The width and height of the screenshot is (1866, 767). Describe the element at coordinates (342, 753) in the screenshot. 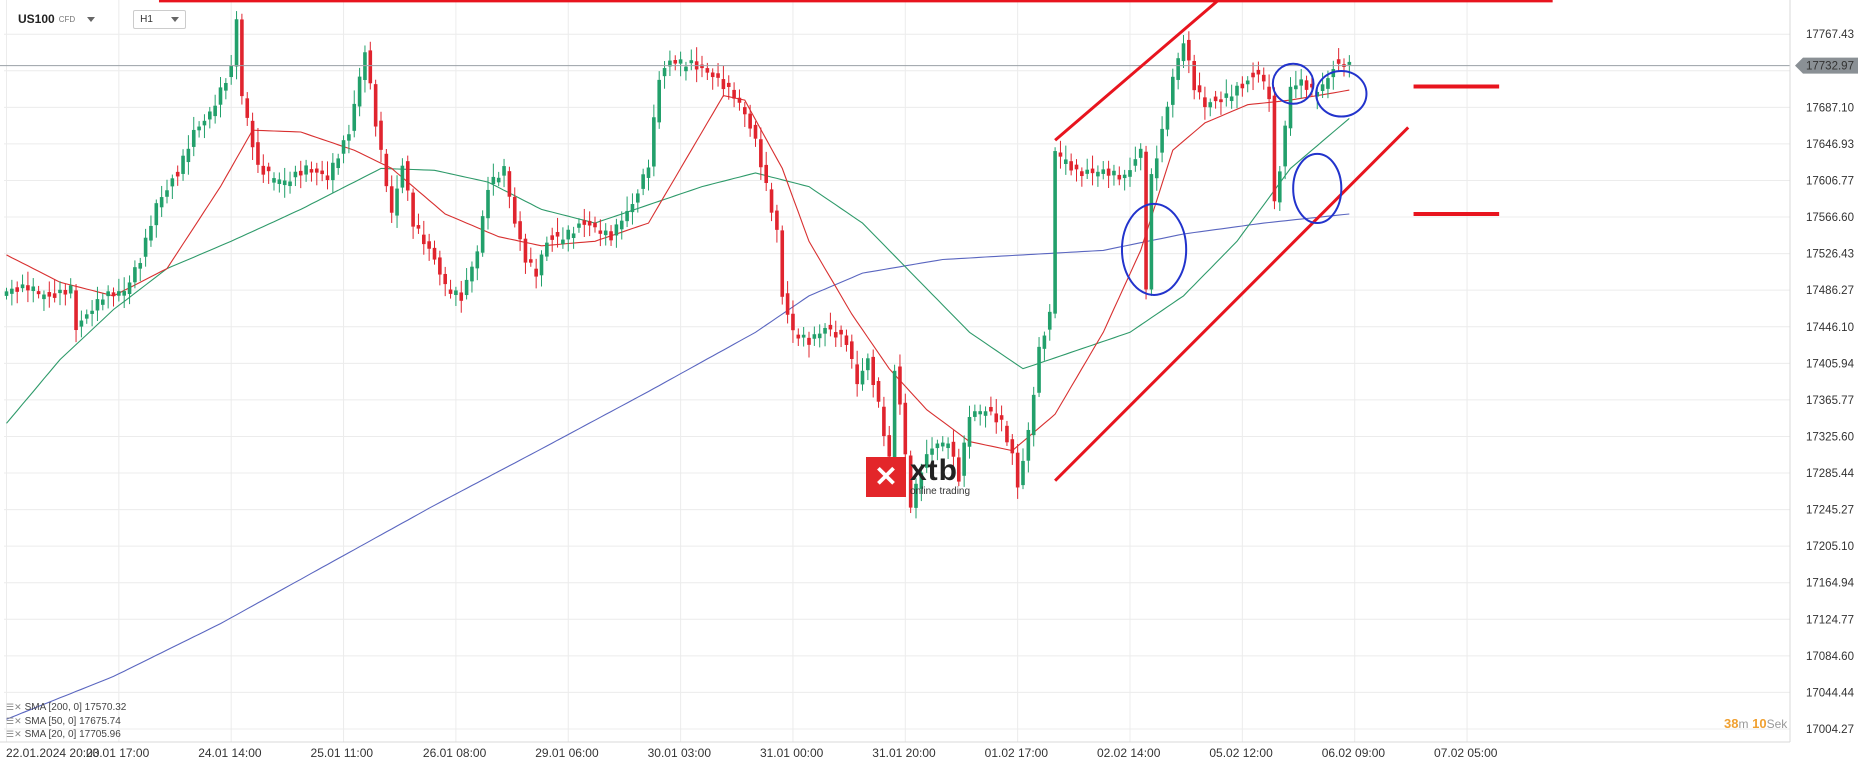

I see `time-tick-label: 25.01 11:00` at that location.